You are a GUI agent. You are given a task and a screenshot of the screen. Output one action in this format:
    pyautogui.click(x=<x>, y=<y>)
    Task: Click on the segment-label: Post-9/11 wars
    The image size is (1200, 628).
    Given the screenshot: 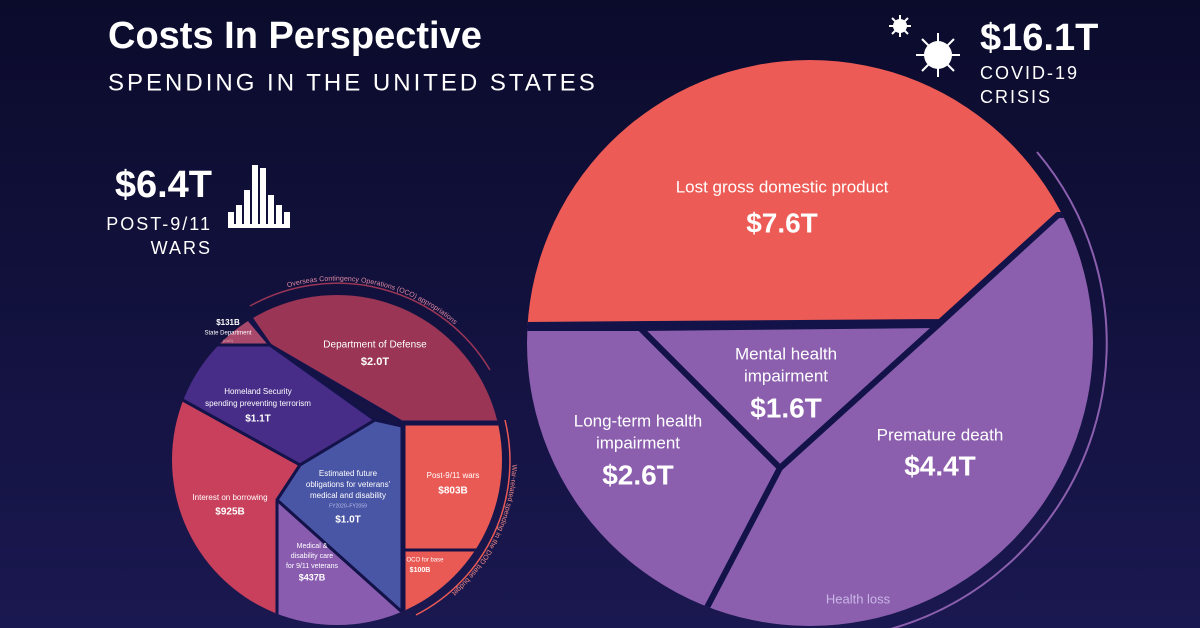 What is the action you would take?
    pyautogui.click(x=453, y=475)
    